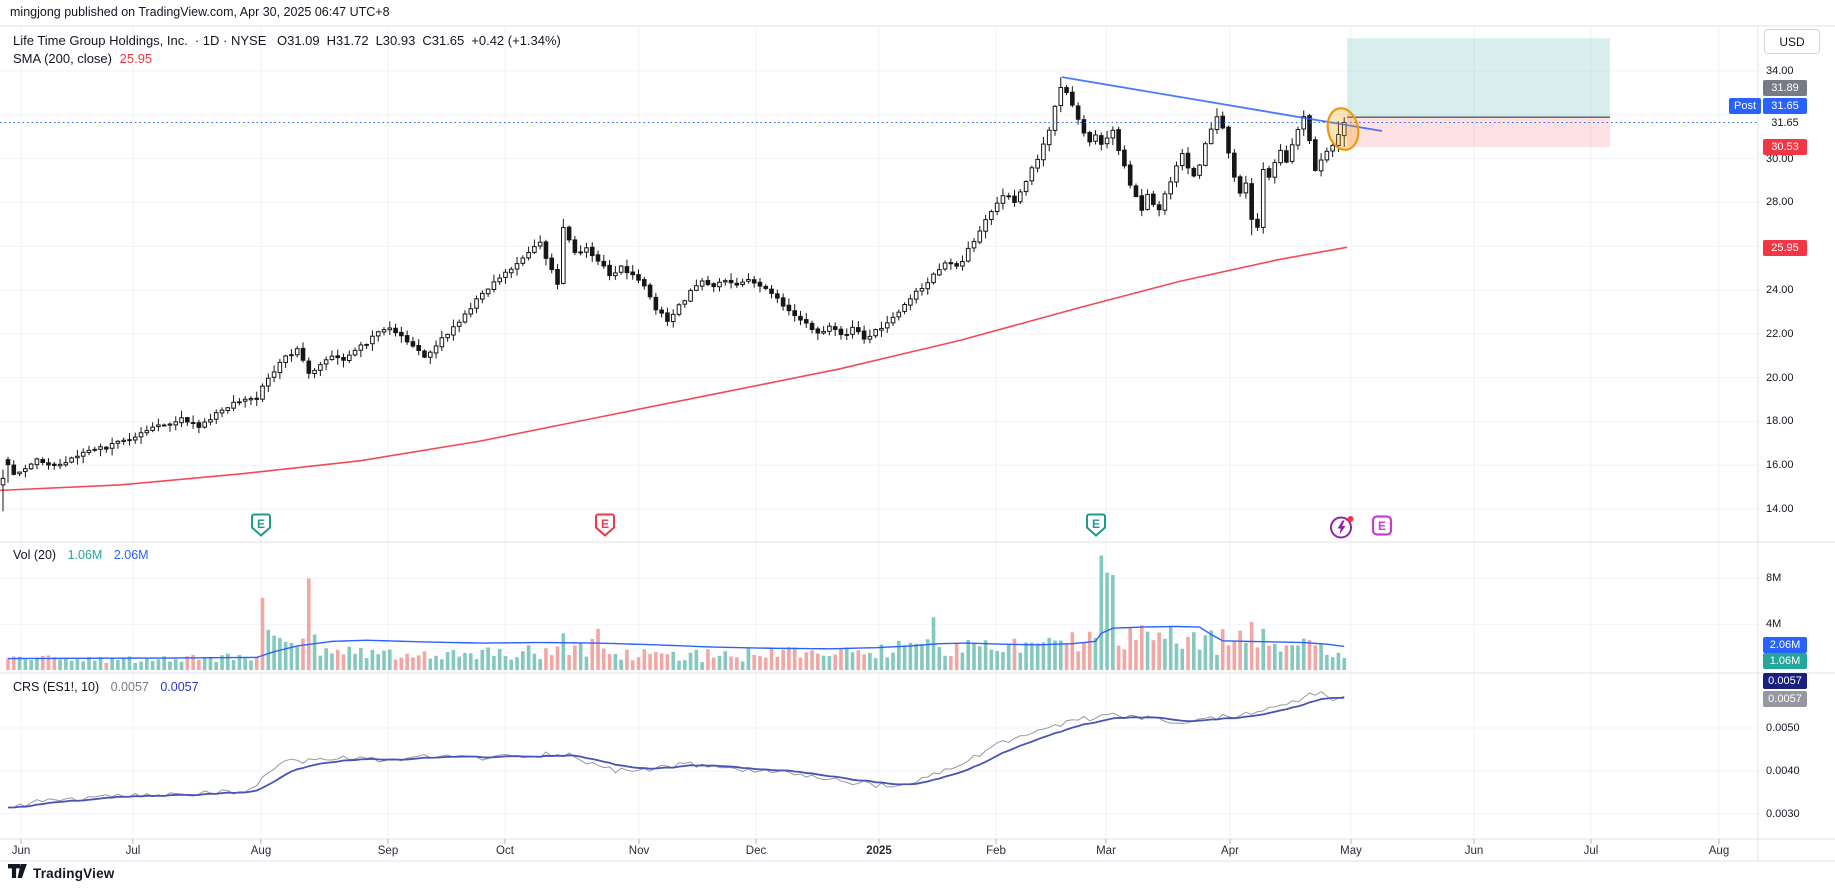  What do you see at coordinates (1719, 851) in the screenshot?
I see `time-axis-label: Aug` at bounding box center [1719, 851].